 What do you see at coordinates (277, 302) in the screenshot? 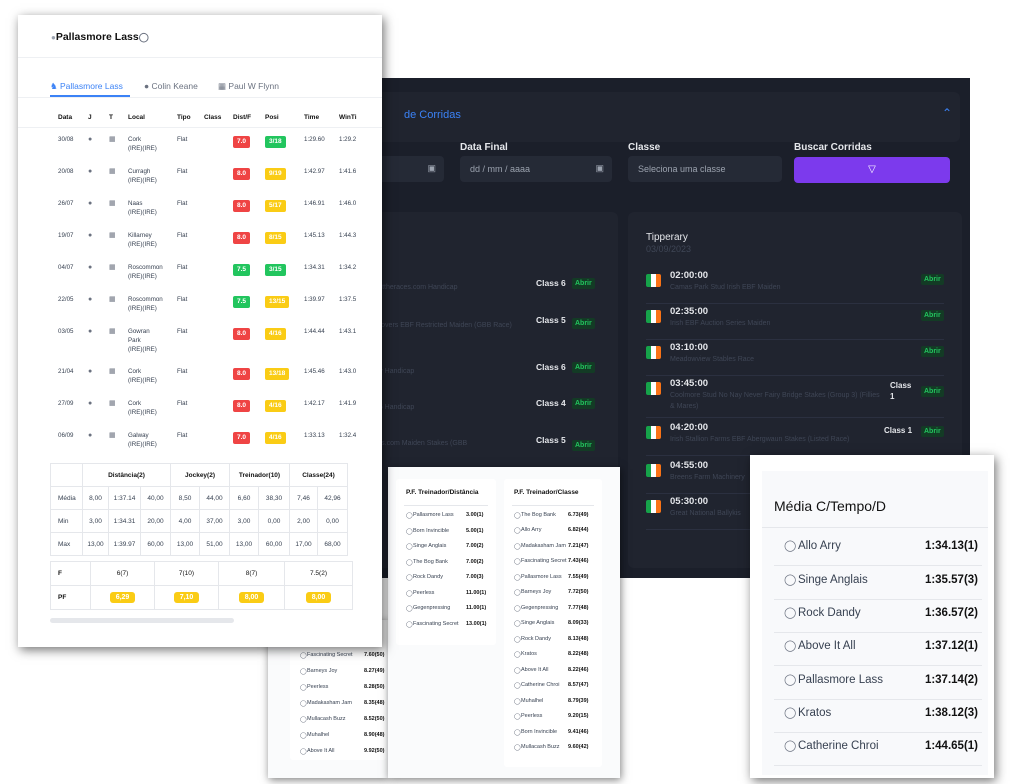
I see `position-value: 13/15` at bounding box center [277, 302].